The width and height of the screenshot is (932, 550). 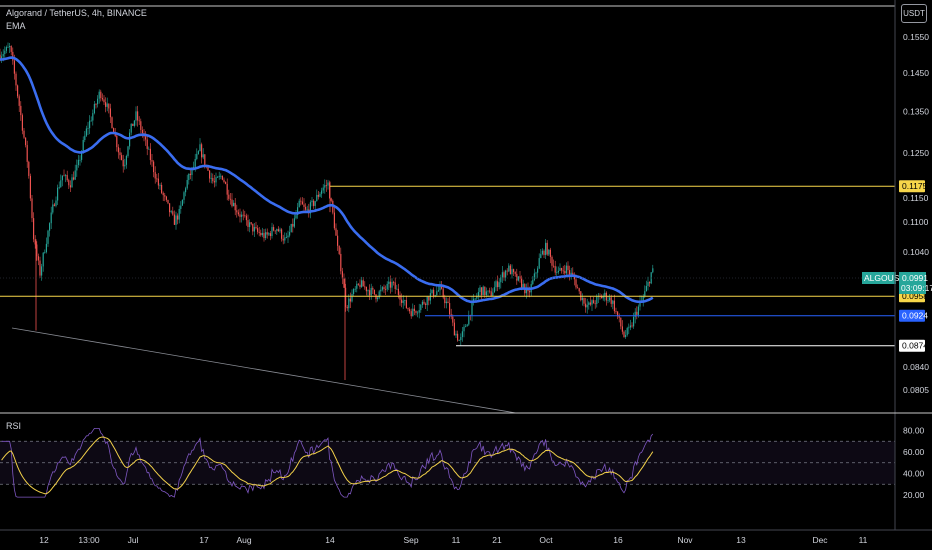 I want to click on rsi-tick-1: 60.00, so click(x=914, y=452).